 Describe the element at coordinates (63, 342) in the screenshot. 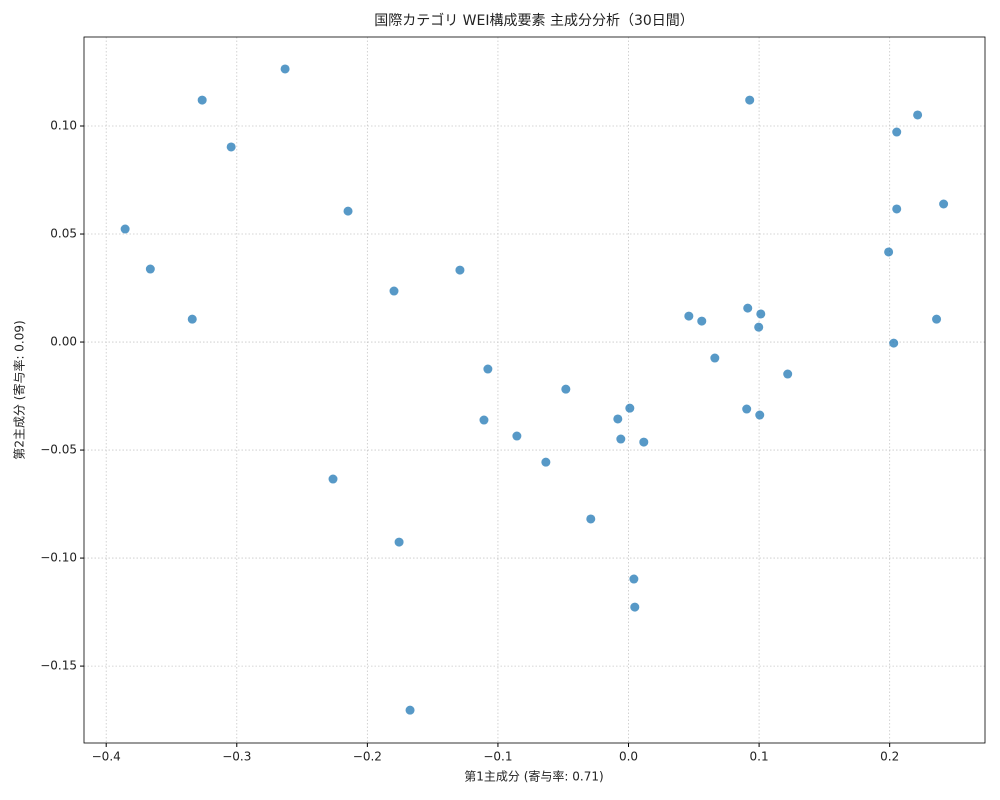

I see `y-tick-label: 0.00` at that location.